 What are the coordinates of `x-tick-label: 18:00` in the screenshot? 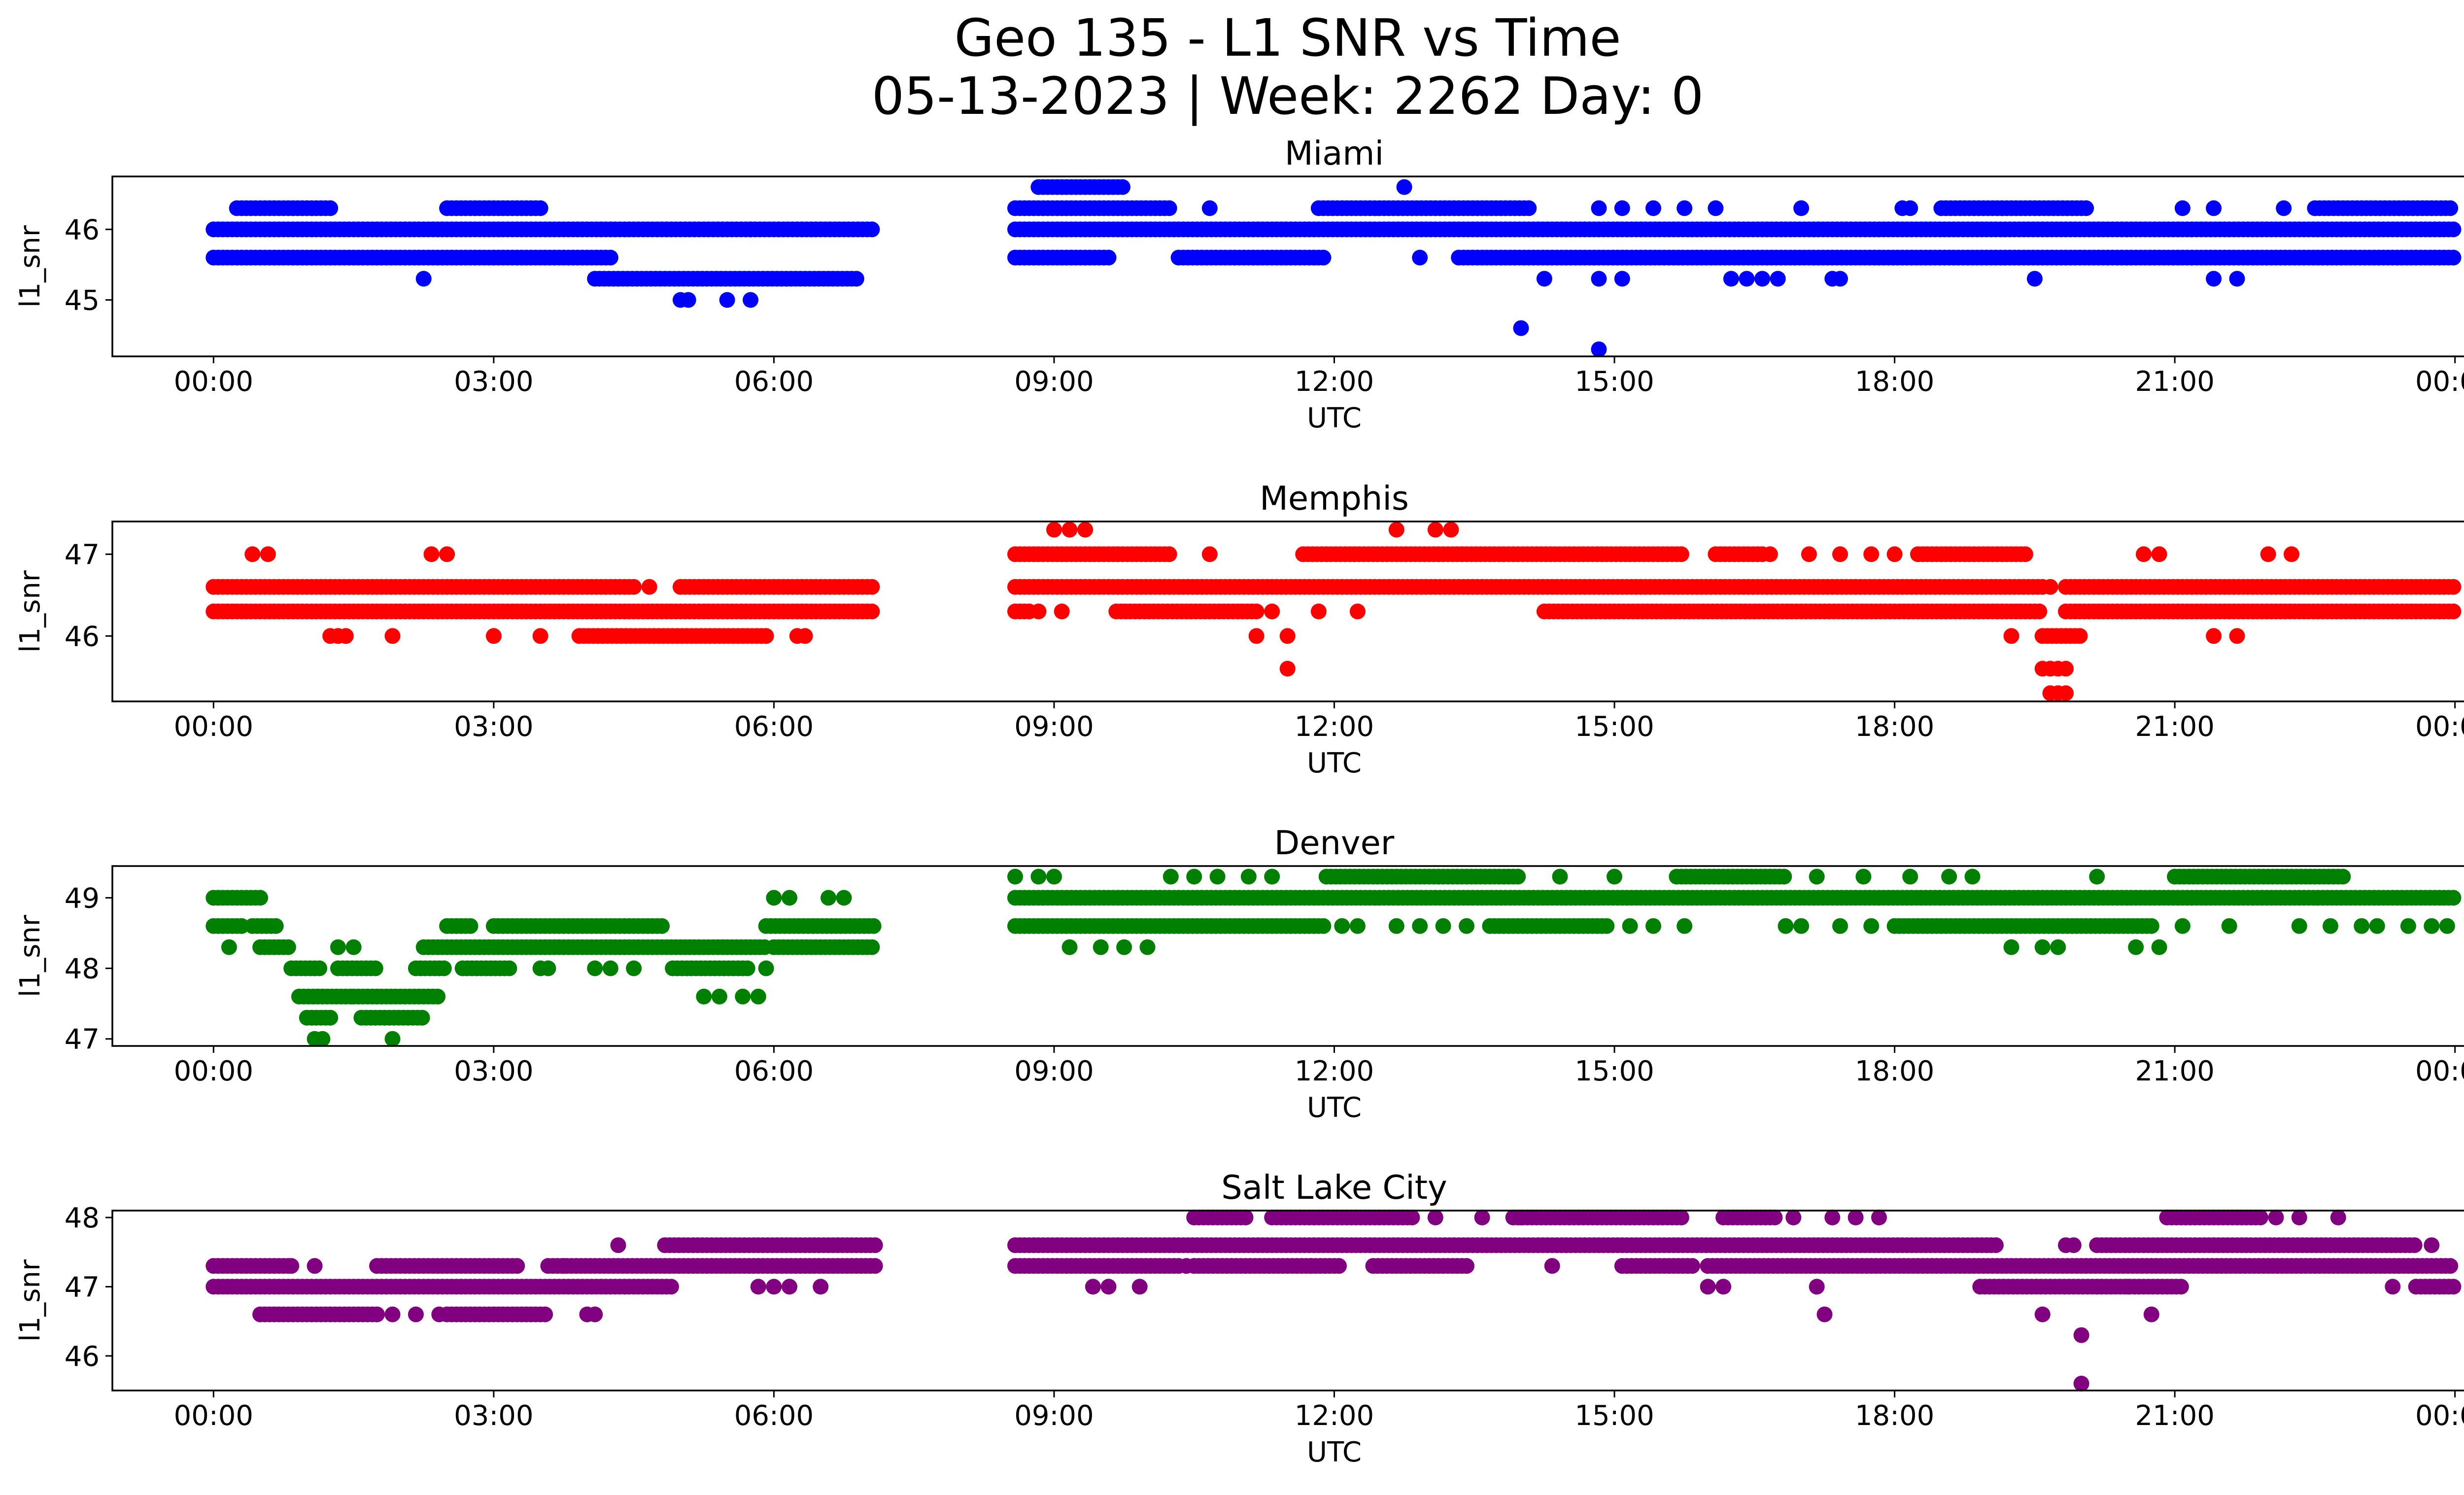 It's located at (1894, 727).